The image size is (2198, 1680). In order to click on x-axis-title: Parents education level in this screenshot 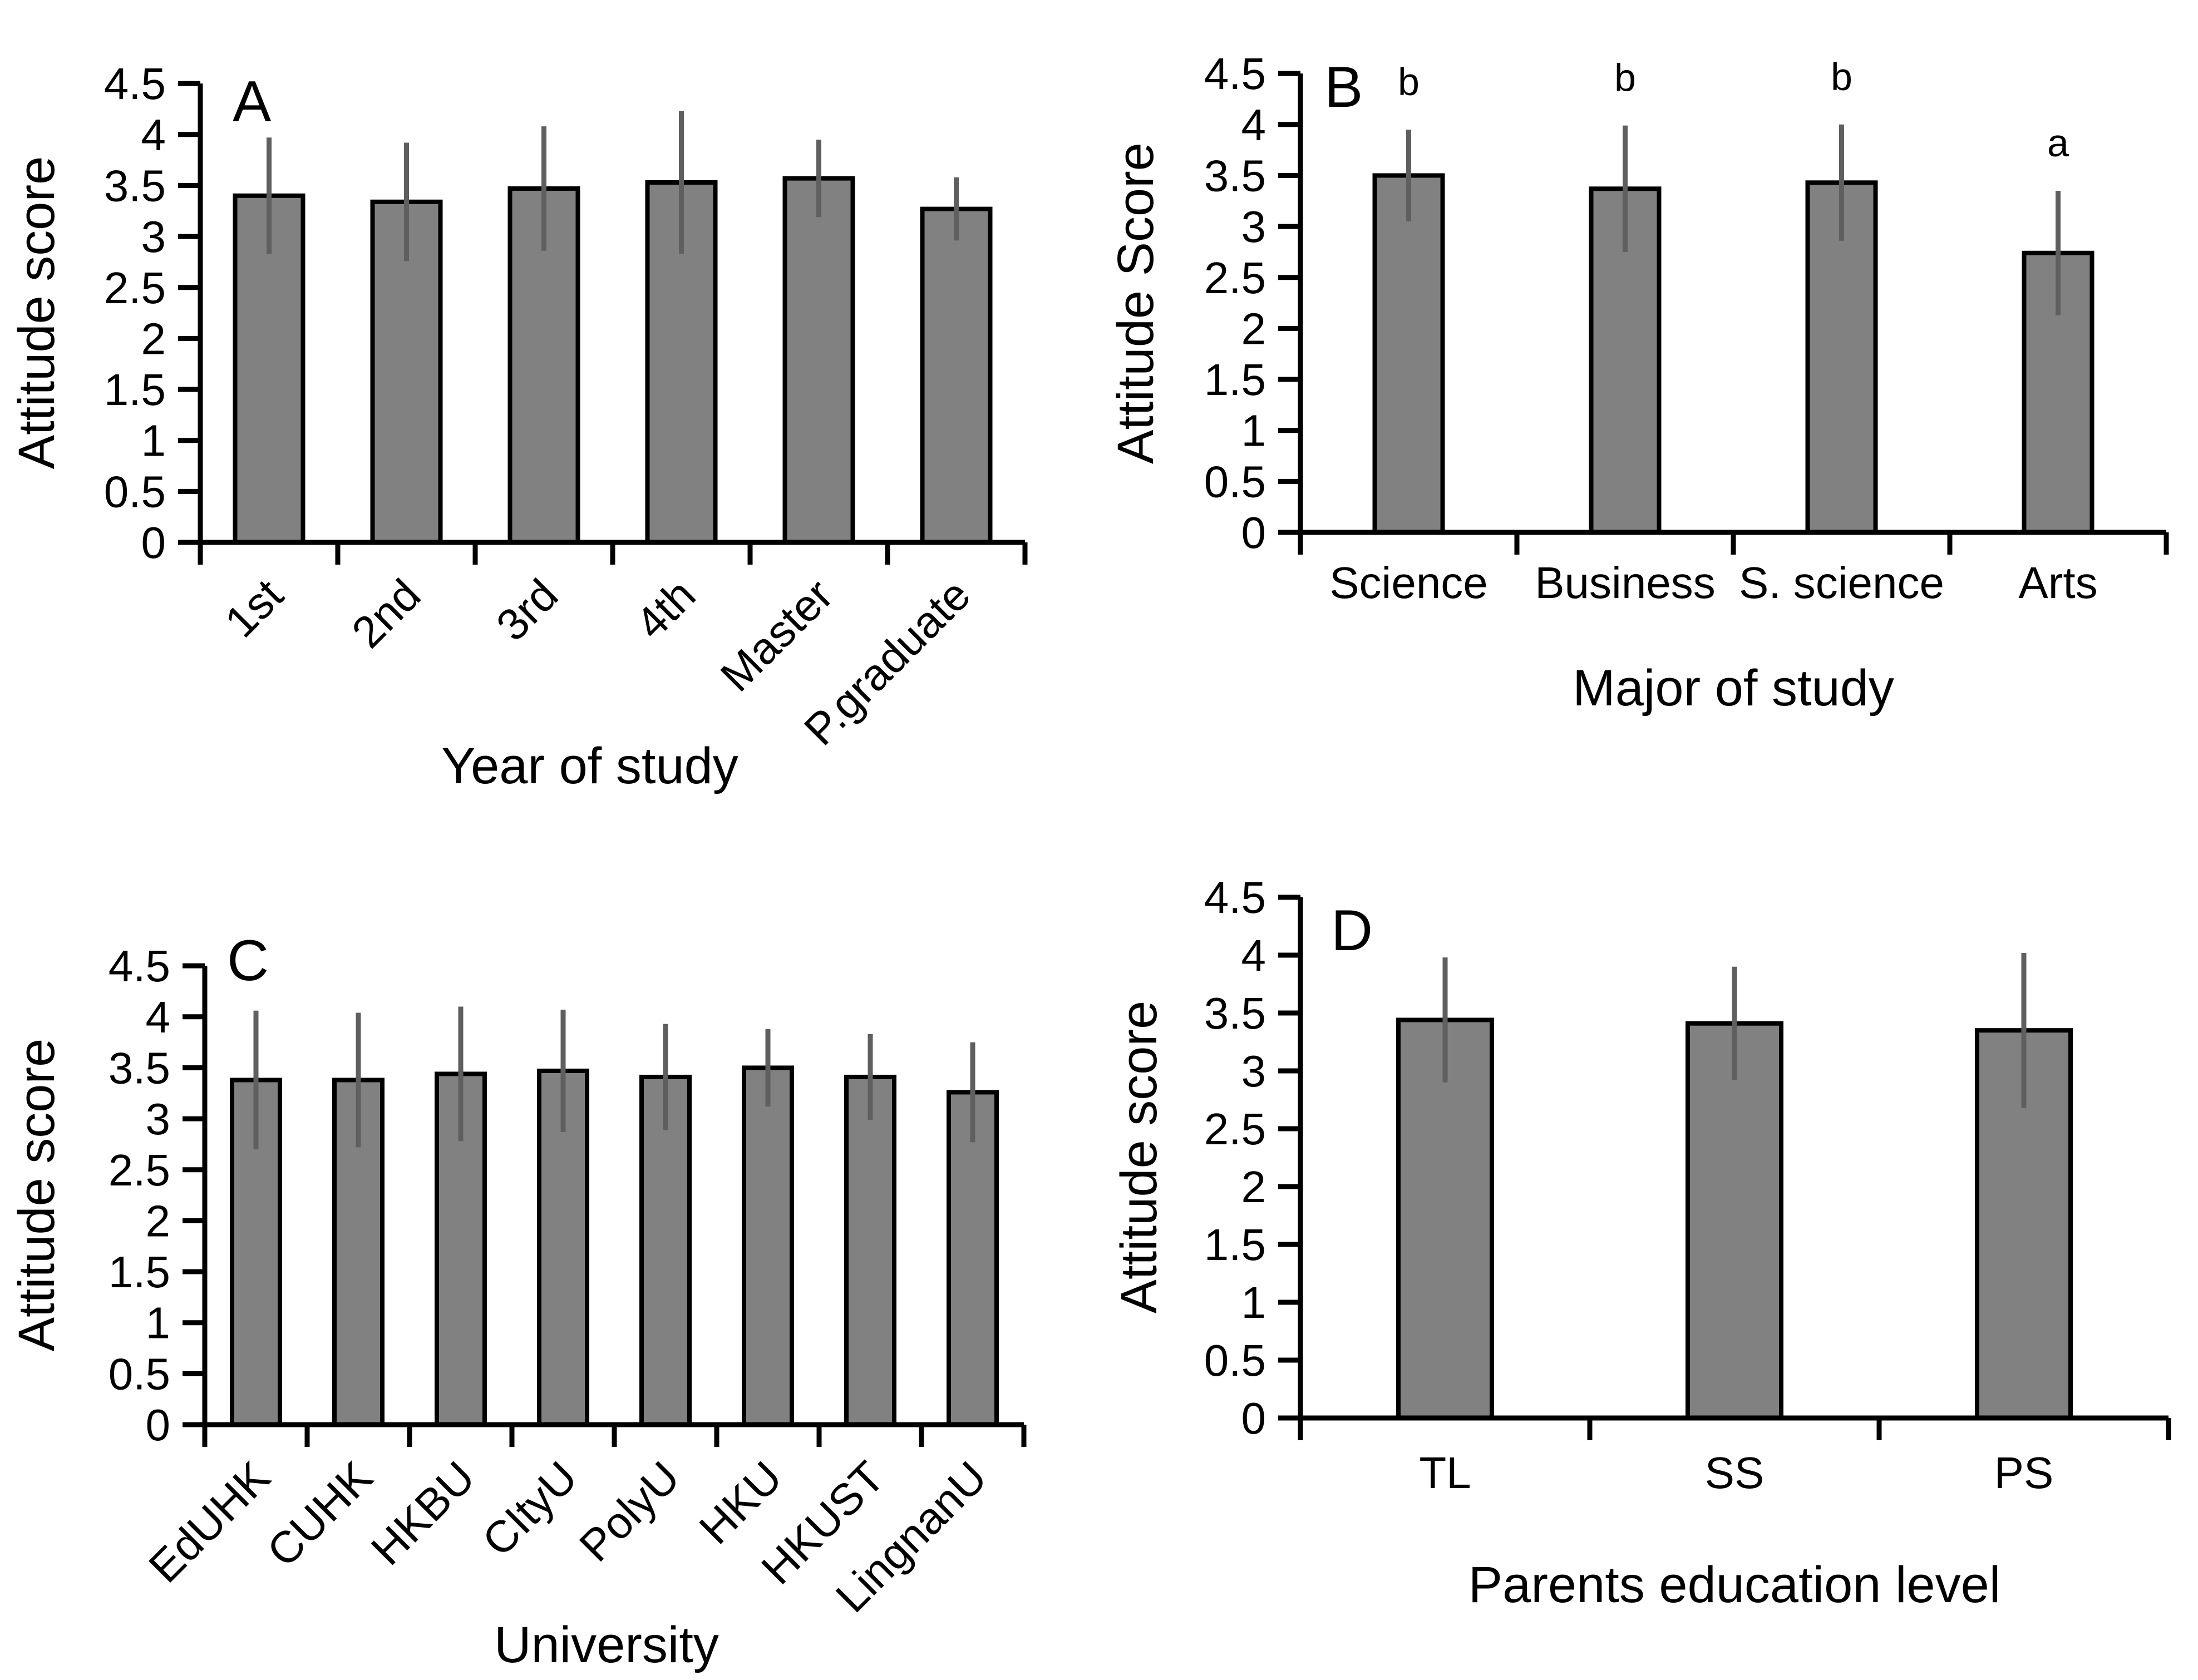, I will do `click(1734, 1585)`.